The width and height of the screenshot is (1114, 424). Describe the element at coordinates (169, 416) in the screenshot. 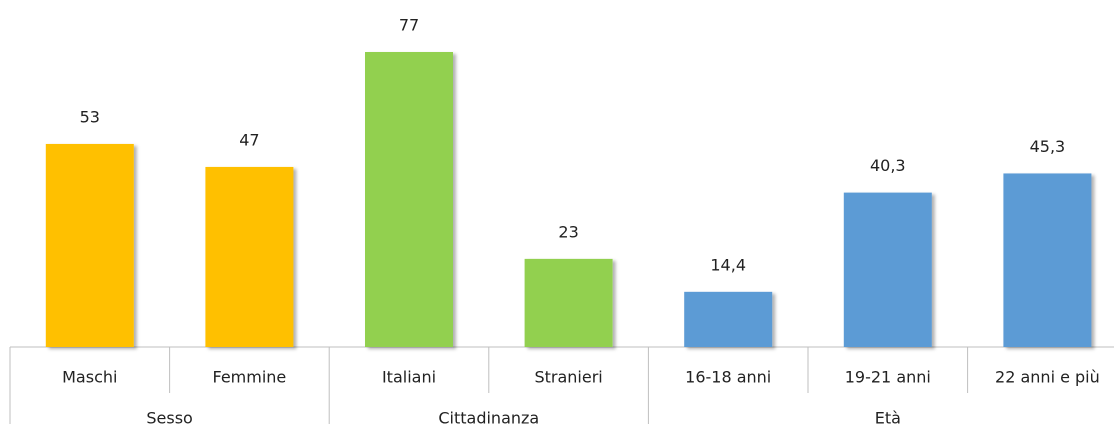

I see `group-label: Sesso` at that location.